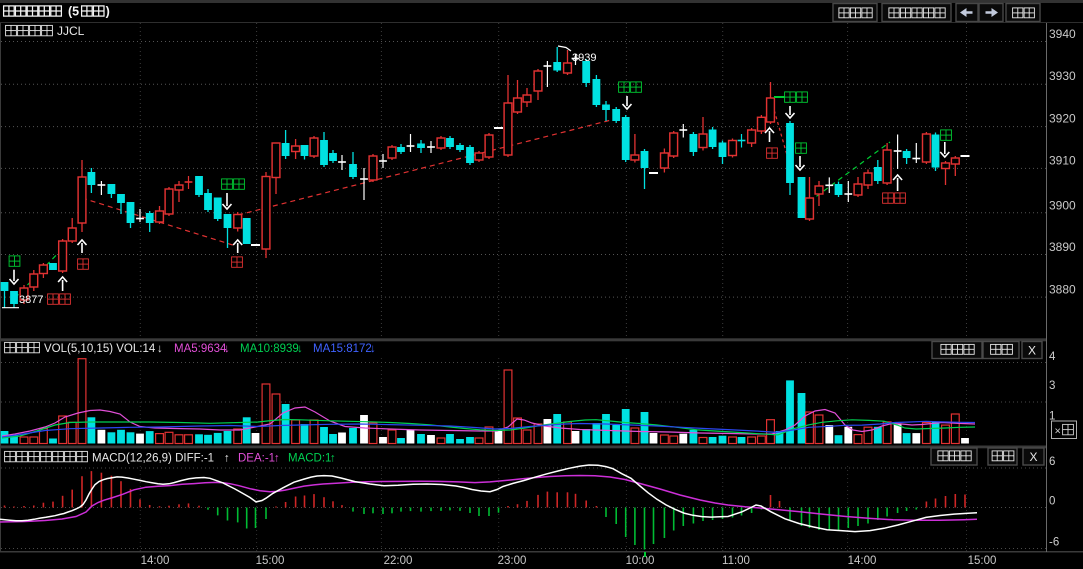  Describe the element at coordinates (1062, 206) in the screenshot. I see `svg-text: 3900` at that location.